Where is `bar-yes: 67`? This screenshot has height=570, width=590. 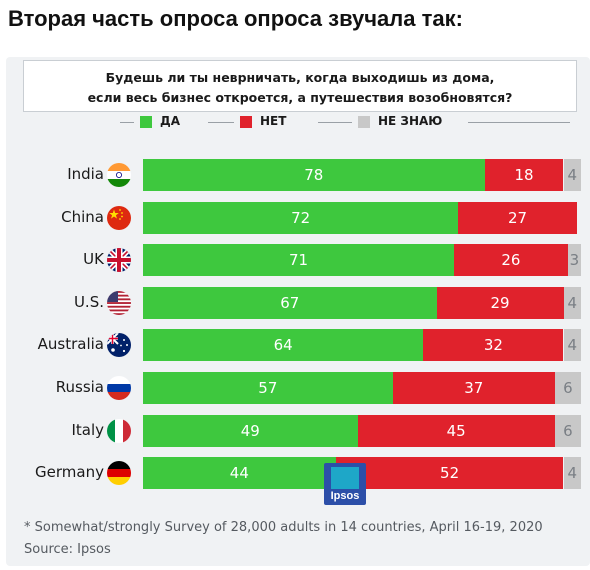
bar-yes: 67 is located at coordinates (290, 302).